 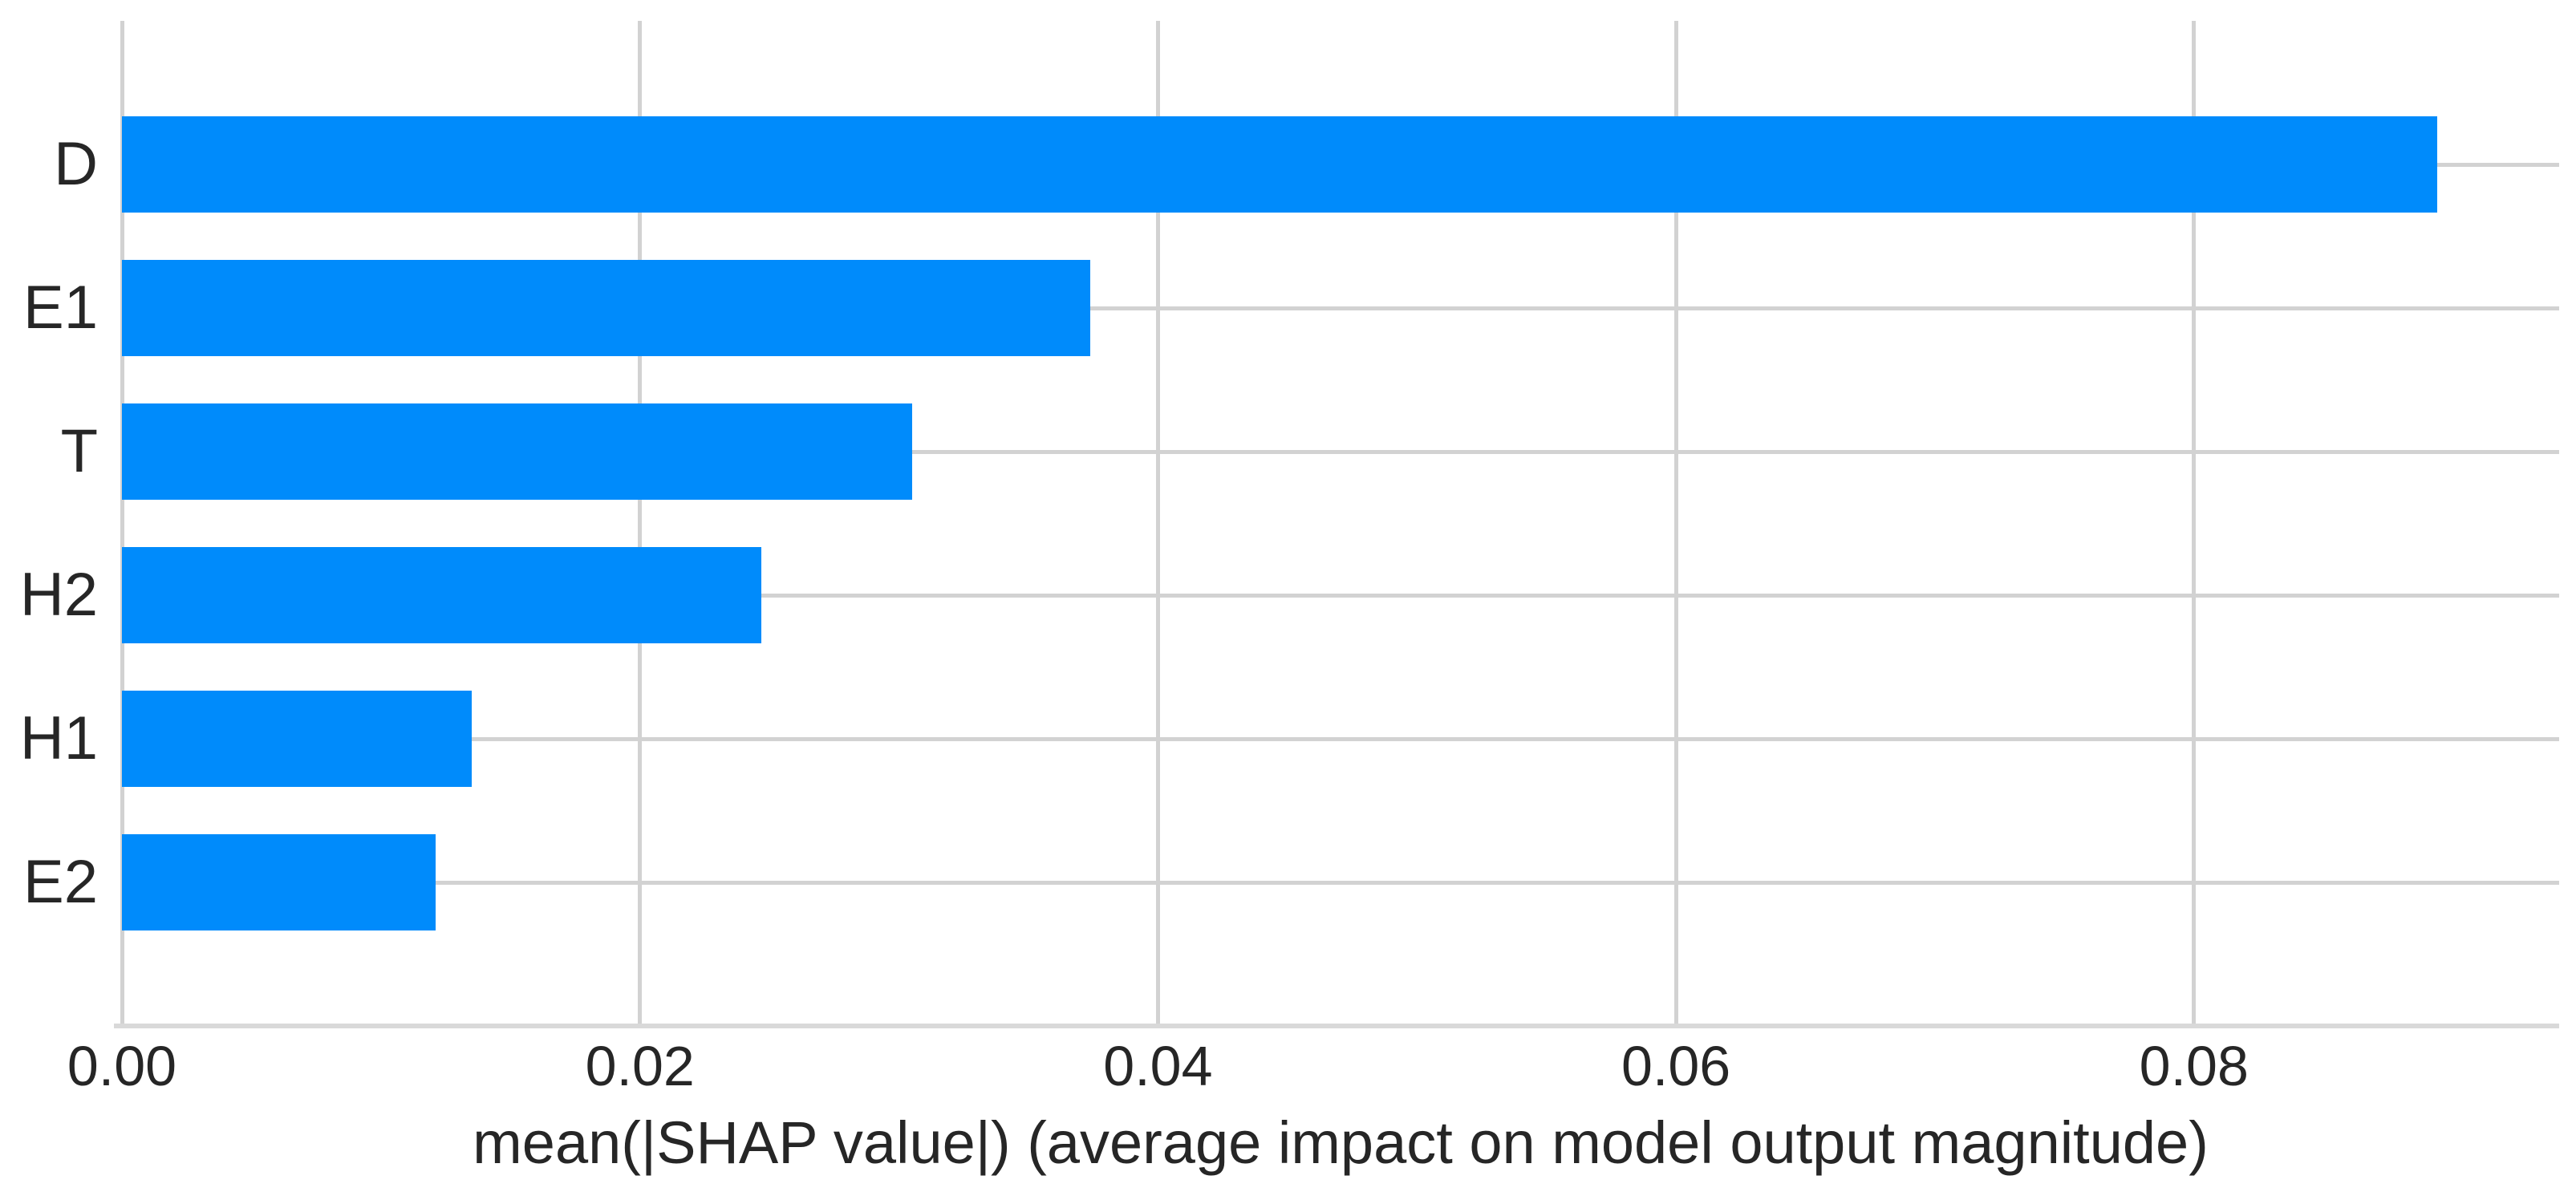 What do you see at coordinates (76, 164) in the screenshot?
I see `y-tick-label-D: D` at bounding box center [76, 164].